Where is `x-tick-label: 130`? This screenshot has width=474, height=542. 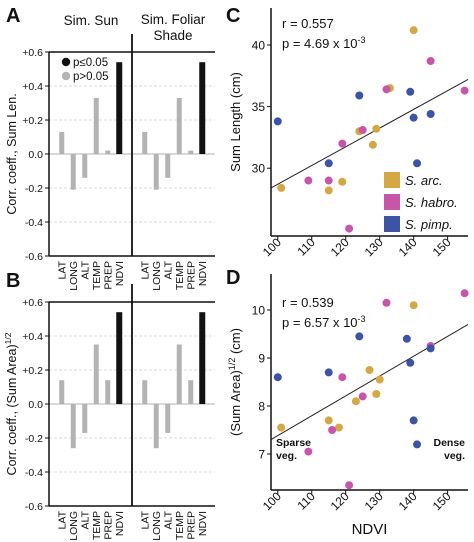
x-tick-label: 130 is located at coordinates (374, 501).